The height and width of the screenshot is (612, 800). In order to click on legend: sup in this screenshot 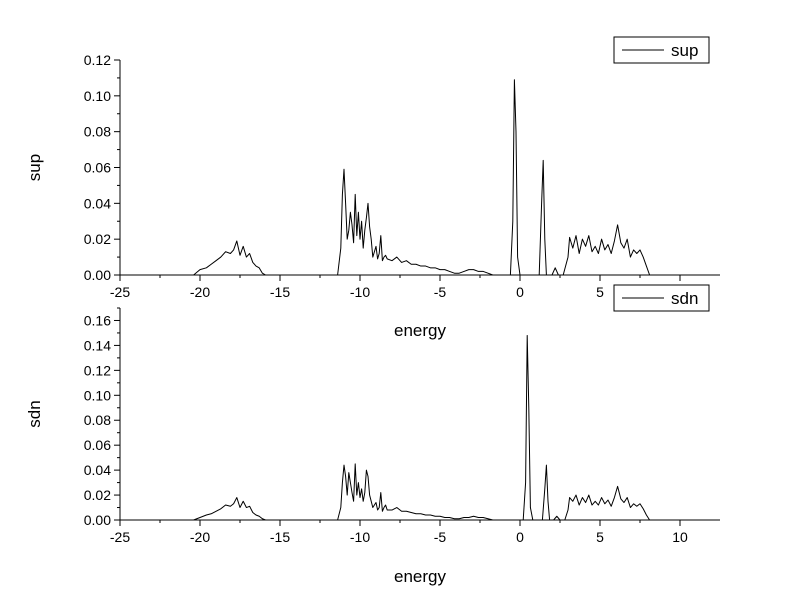, I will do `click(661, 50)`.